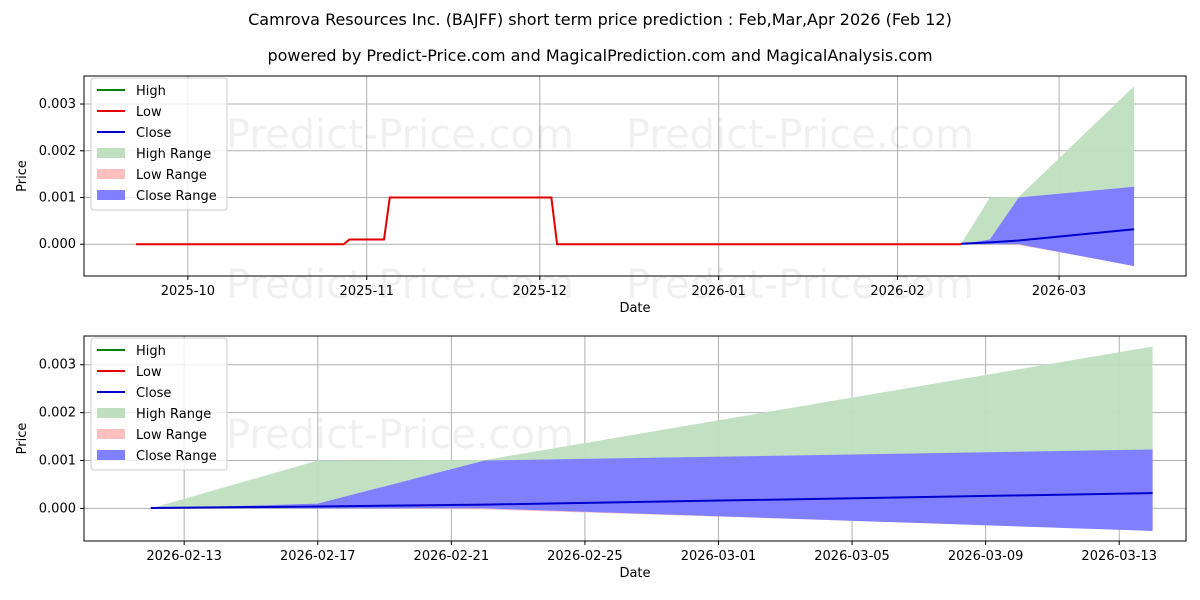 The image size is (1200, 600). I want to click on x-tick-label: 2026-01, so click(718, 291).